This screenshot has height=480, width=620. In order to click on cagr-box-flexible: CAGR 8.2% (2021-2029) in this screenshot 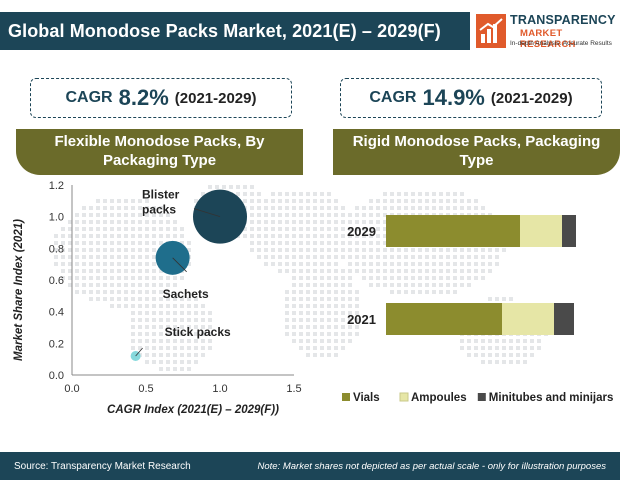, I will do `click(161, 98)`.